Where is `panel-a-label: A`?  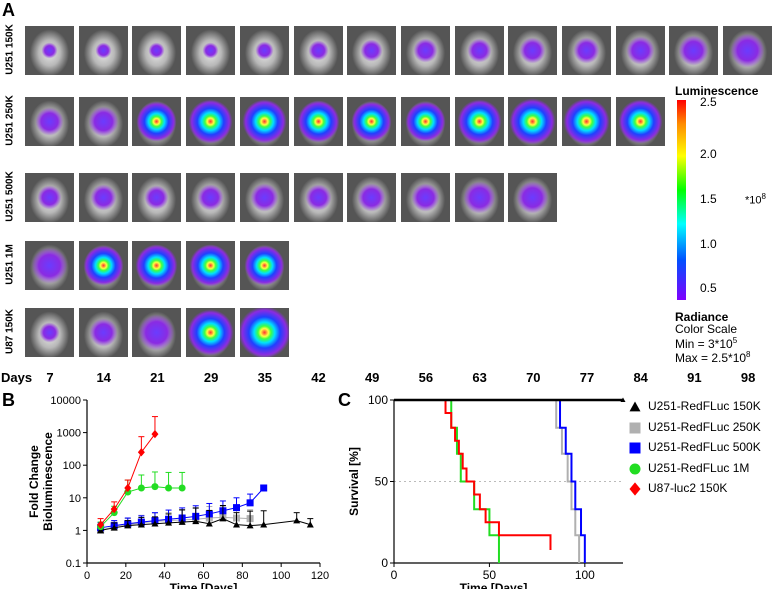
panel-a-label: A is located at coordinates (8, 10).